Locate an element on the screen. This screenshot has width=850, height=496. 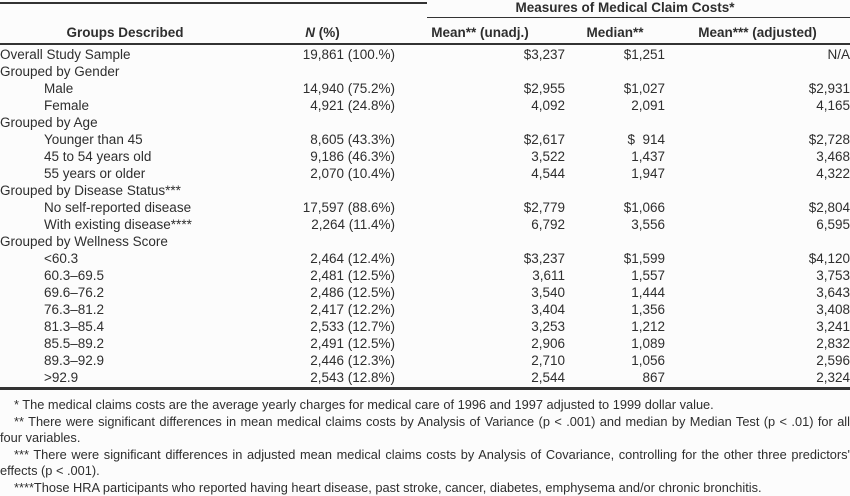
mean-unadjusted-value: 3,611 is located at coordinates (548, 275).